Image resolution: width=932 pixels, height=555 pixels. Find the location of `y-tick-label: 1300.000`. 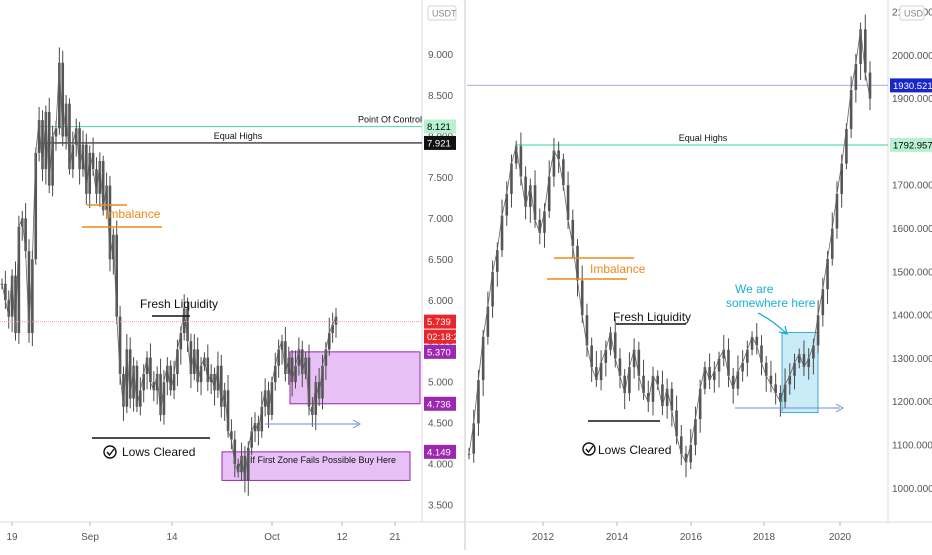

y-tick-label: 1300.000 is located at coordinates (912, 359).